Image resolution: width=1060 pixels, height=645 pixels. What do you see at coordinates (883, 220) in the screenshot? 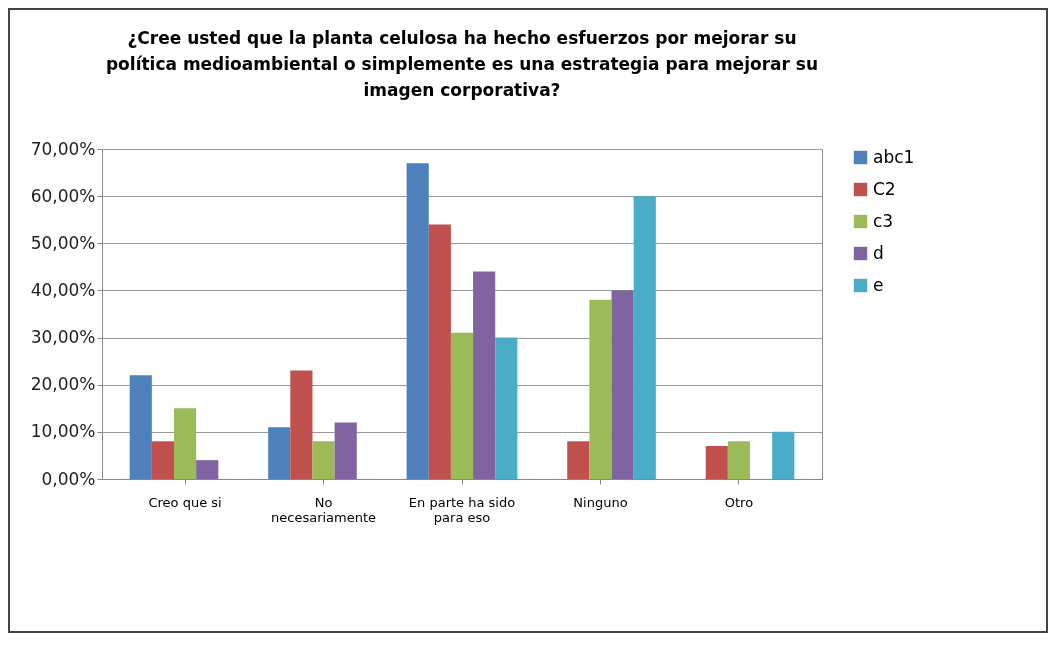
I see `legend-label: c3` at bounding box center [883, 220].